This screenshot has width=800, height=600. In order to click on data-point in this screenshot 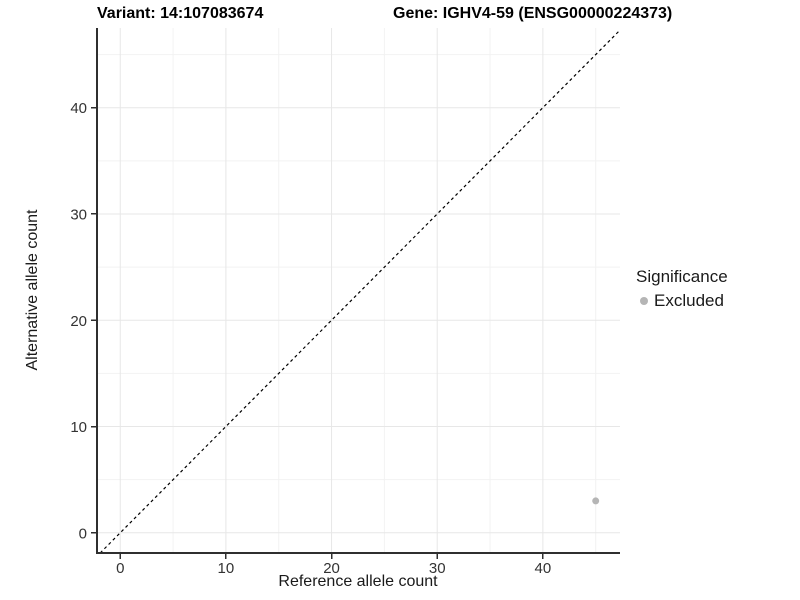, I will do `click(596, 501)`.